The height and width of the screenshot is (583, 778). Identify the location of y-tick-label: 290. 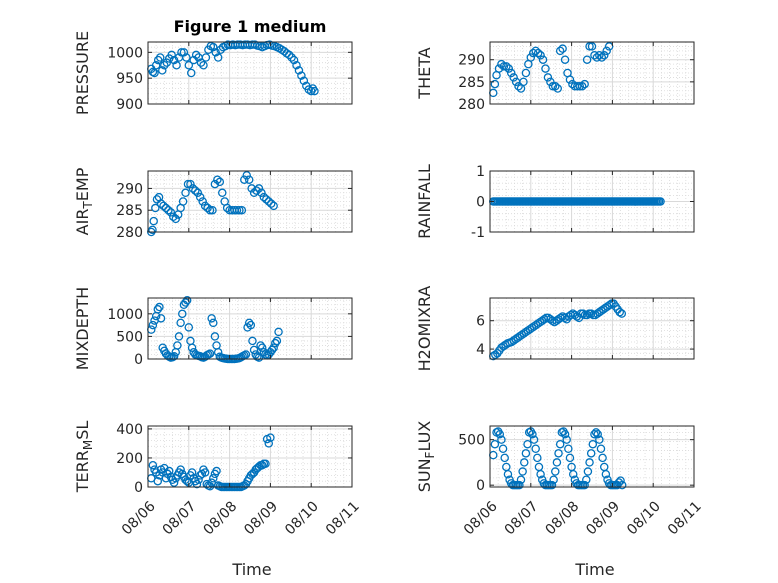
(129, 189).